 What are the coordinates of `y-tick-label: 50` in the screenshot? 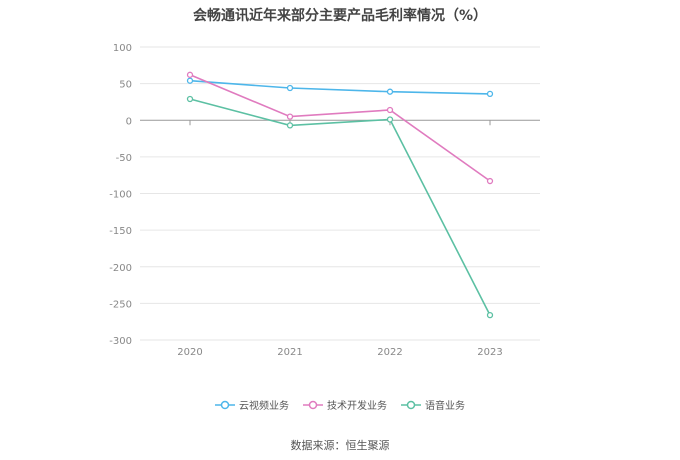 It's located at (125, 85).